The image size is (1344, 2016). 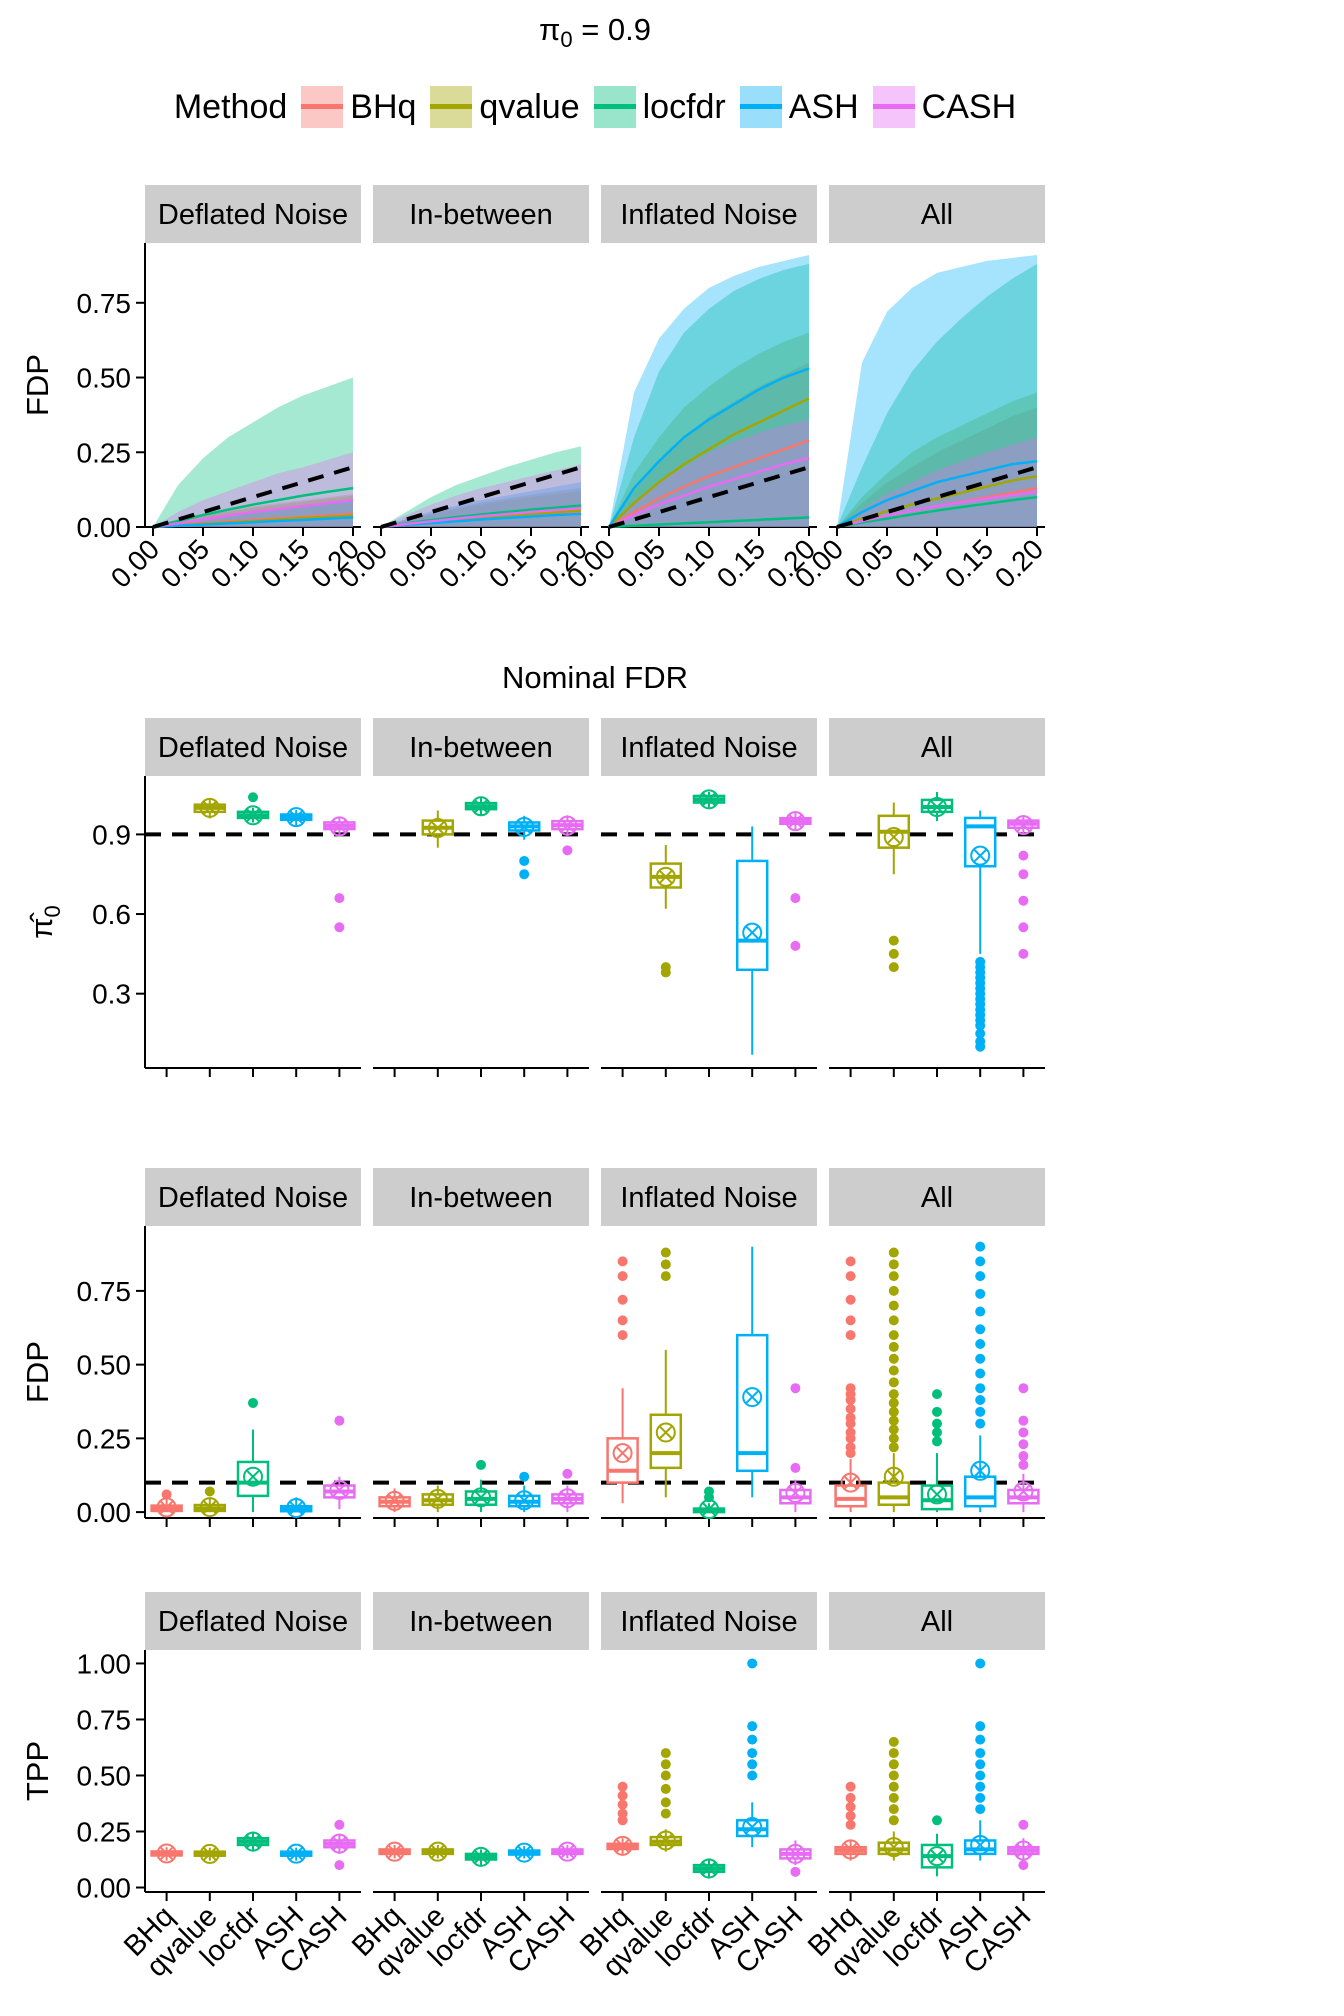 What do you see at coordinates (104, 303) in the screenshot?
I see `y-tick-label: 0.75` at bounding box center [104, 303].